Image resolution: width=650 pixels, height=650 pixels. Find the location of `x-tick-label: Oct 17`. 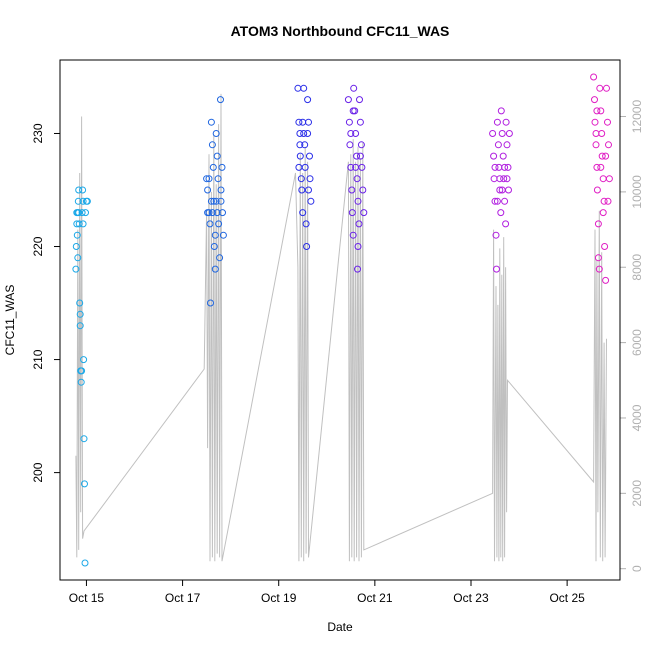

x-tick-label: Oct 17 is located at coordinates (183, 598).